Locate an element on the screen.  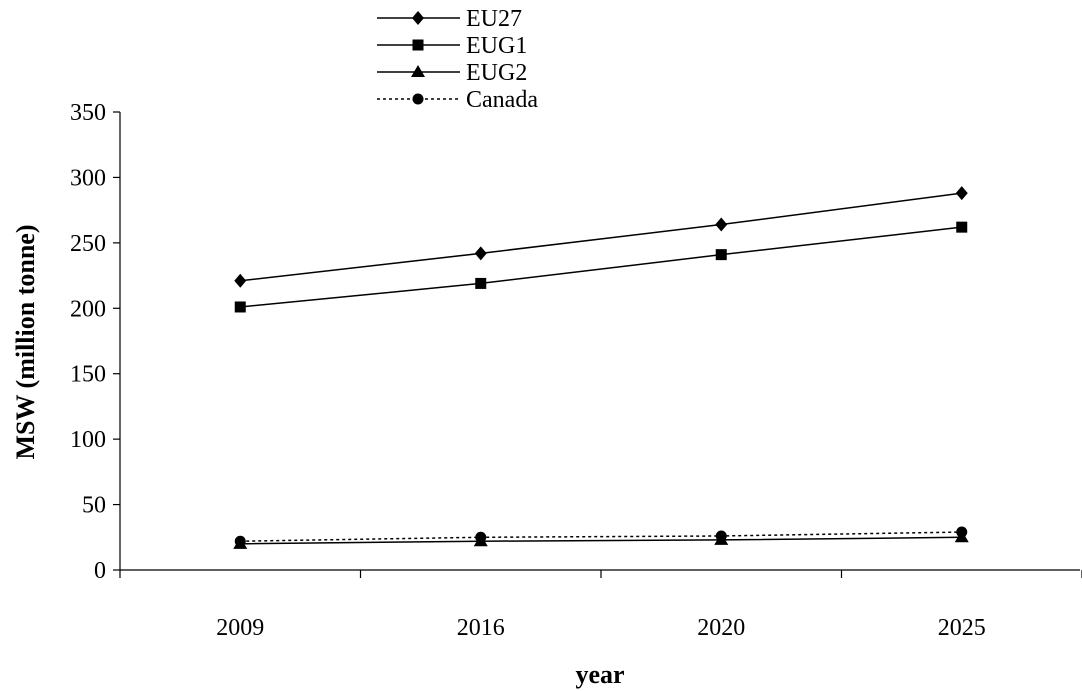
y-tick-label: 250 is located at coordinates (88, 244).